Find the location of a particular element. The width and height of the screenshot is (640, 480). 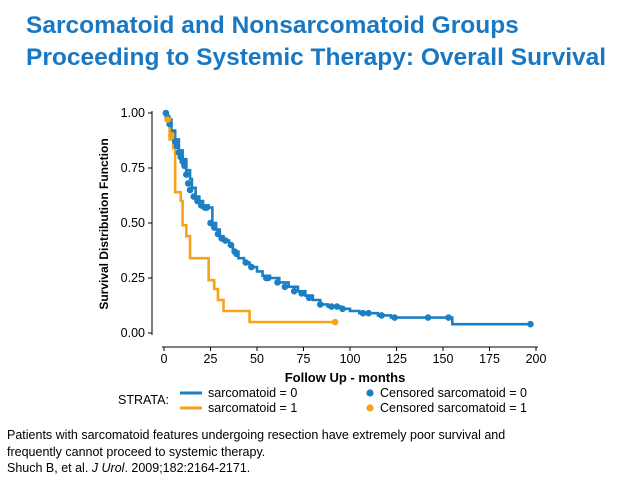

x-tick-label: 125 is located at coordinates (396, 359).